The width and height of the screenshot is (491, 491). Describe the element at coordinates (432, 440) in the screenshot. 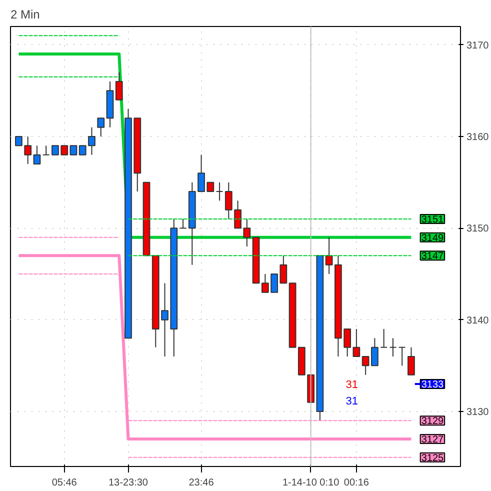

I see `data-label: 3127` at that location.